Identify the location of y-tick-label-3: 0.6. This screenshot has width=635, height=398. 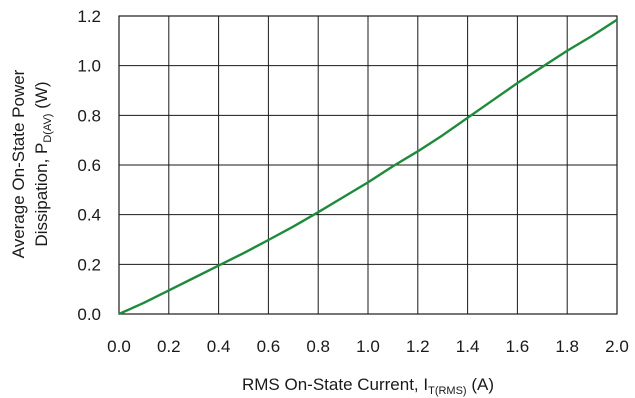
(89, 165).